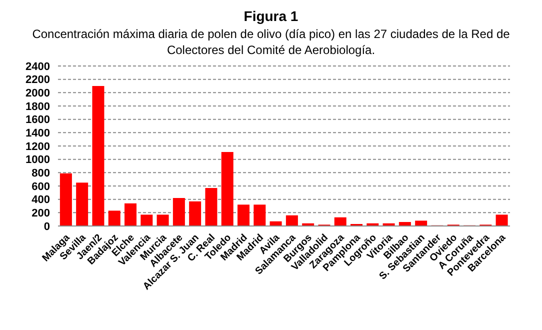 The image size is (542, 330). I want to click on y-tick-label: 2200, so click(38, 80).